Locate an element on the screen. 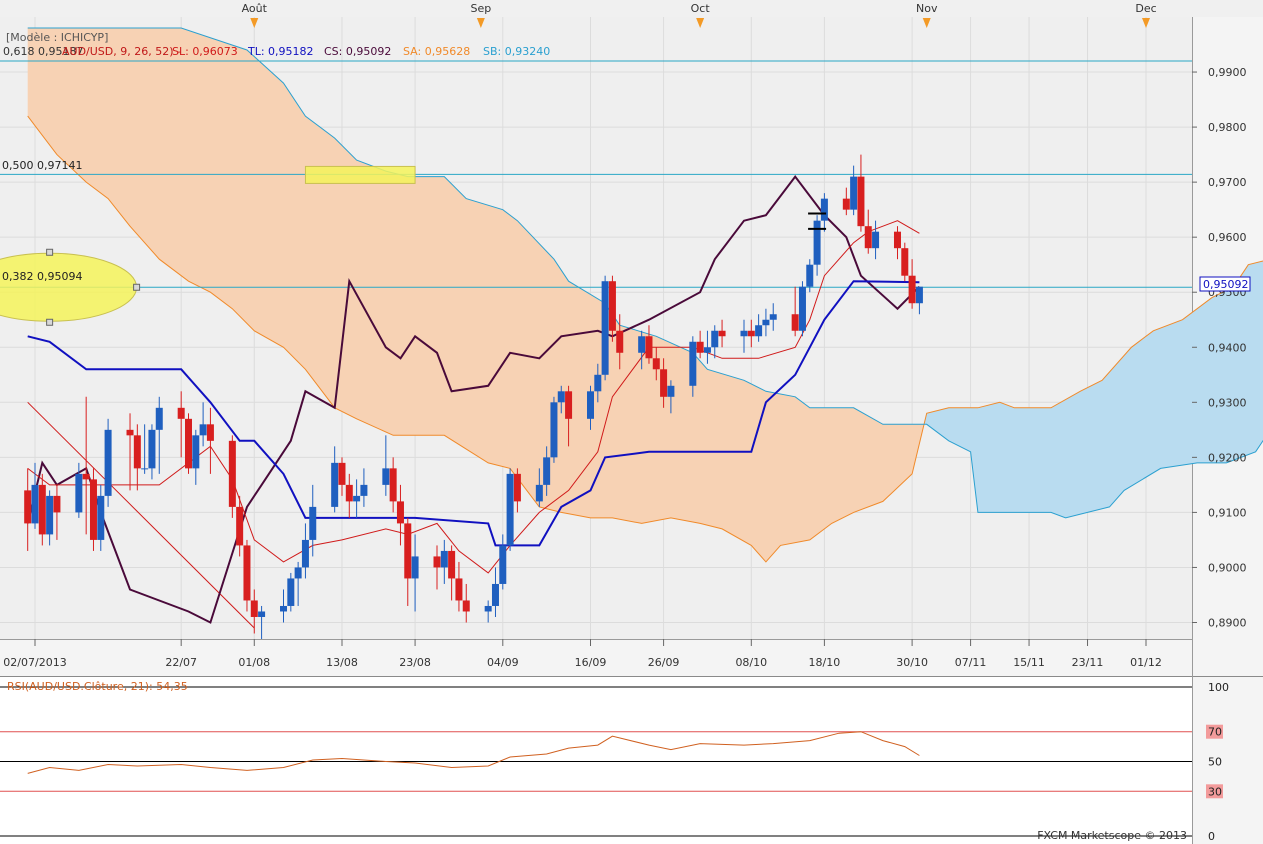 This screenshot has height=844, width=1263. price-tick-label: 0,8900 is located at coordinates (1227, 622).